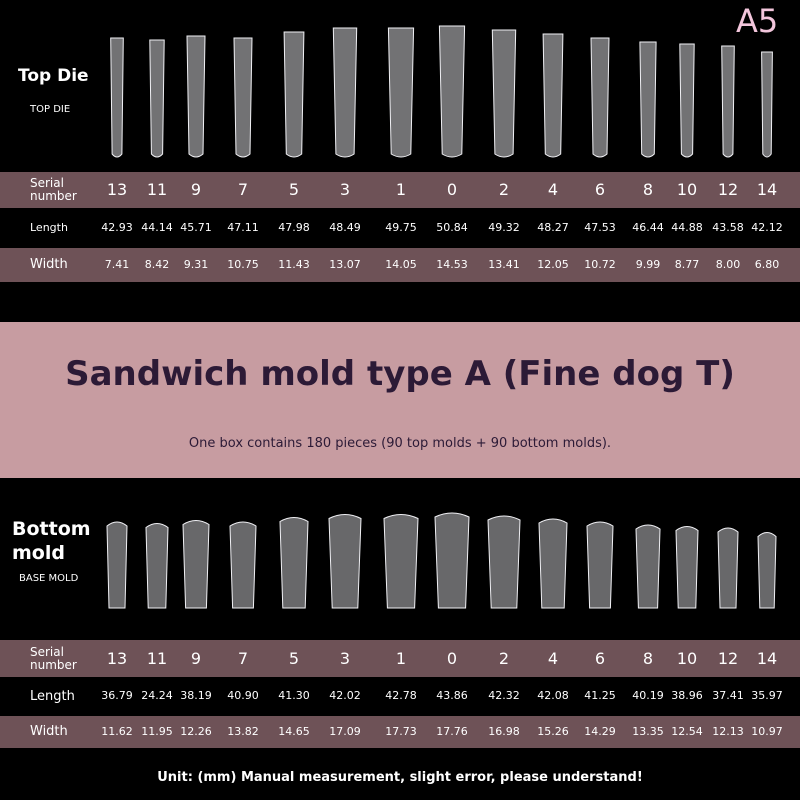 The width and height of the screenshot is (800, 800). I want to click on table-cell: 43.86, so click(452, 695).